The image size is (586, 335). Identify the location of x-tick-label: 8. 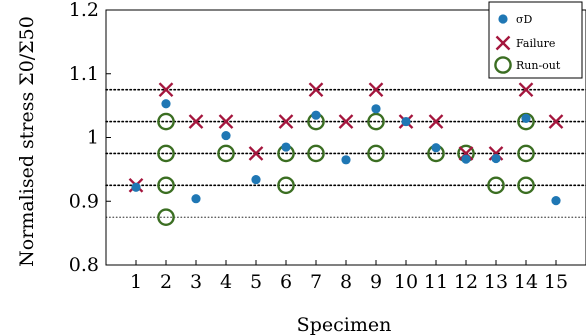
(346, 282).